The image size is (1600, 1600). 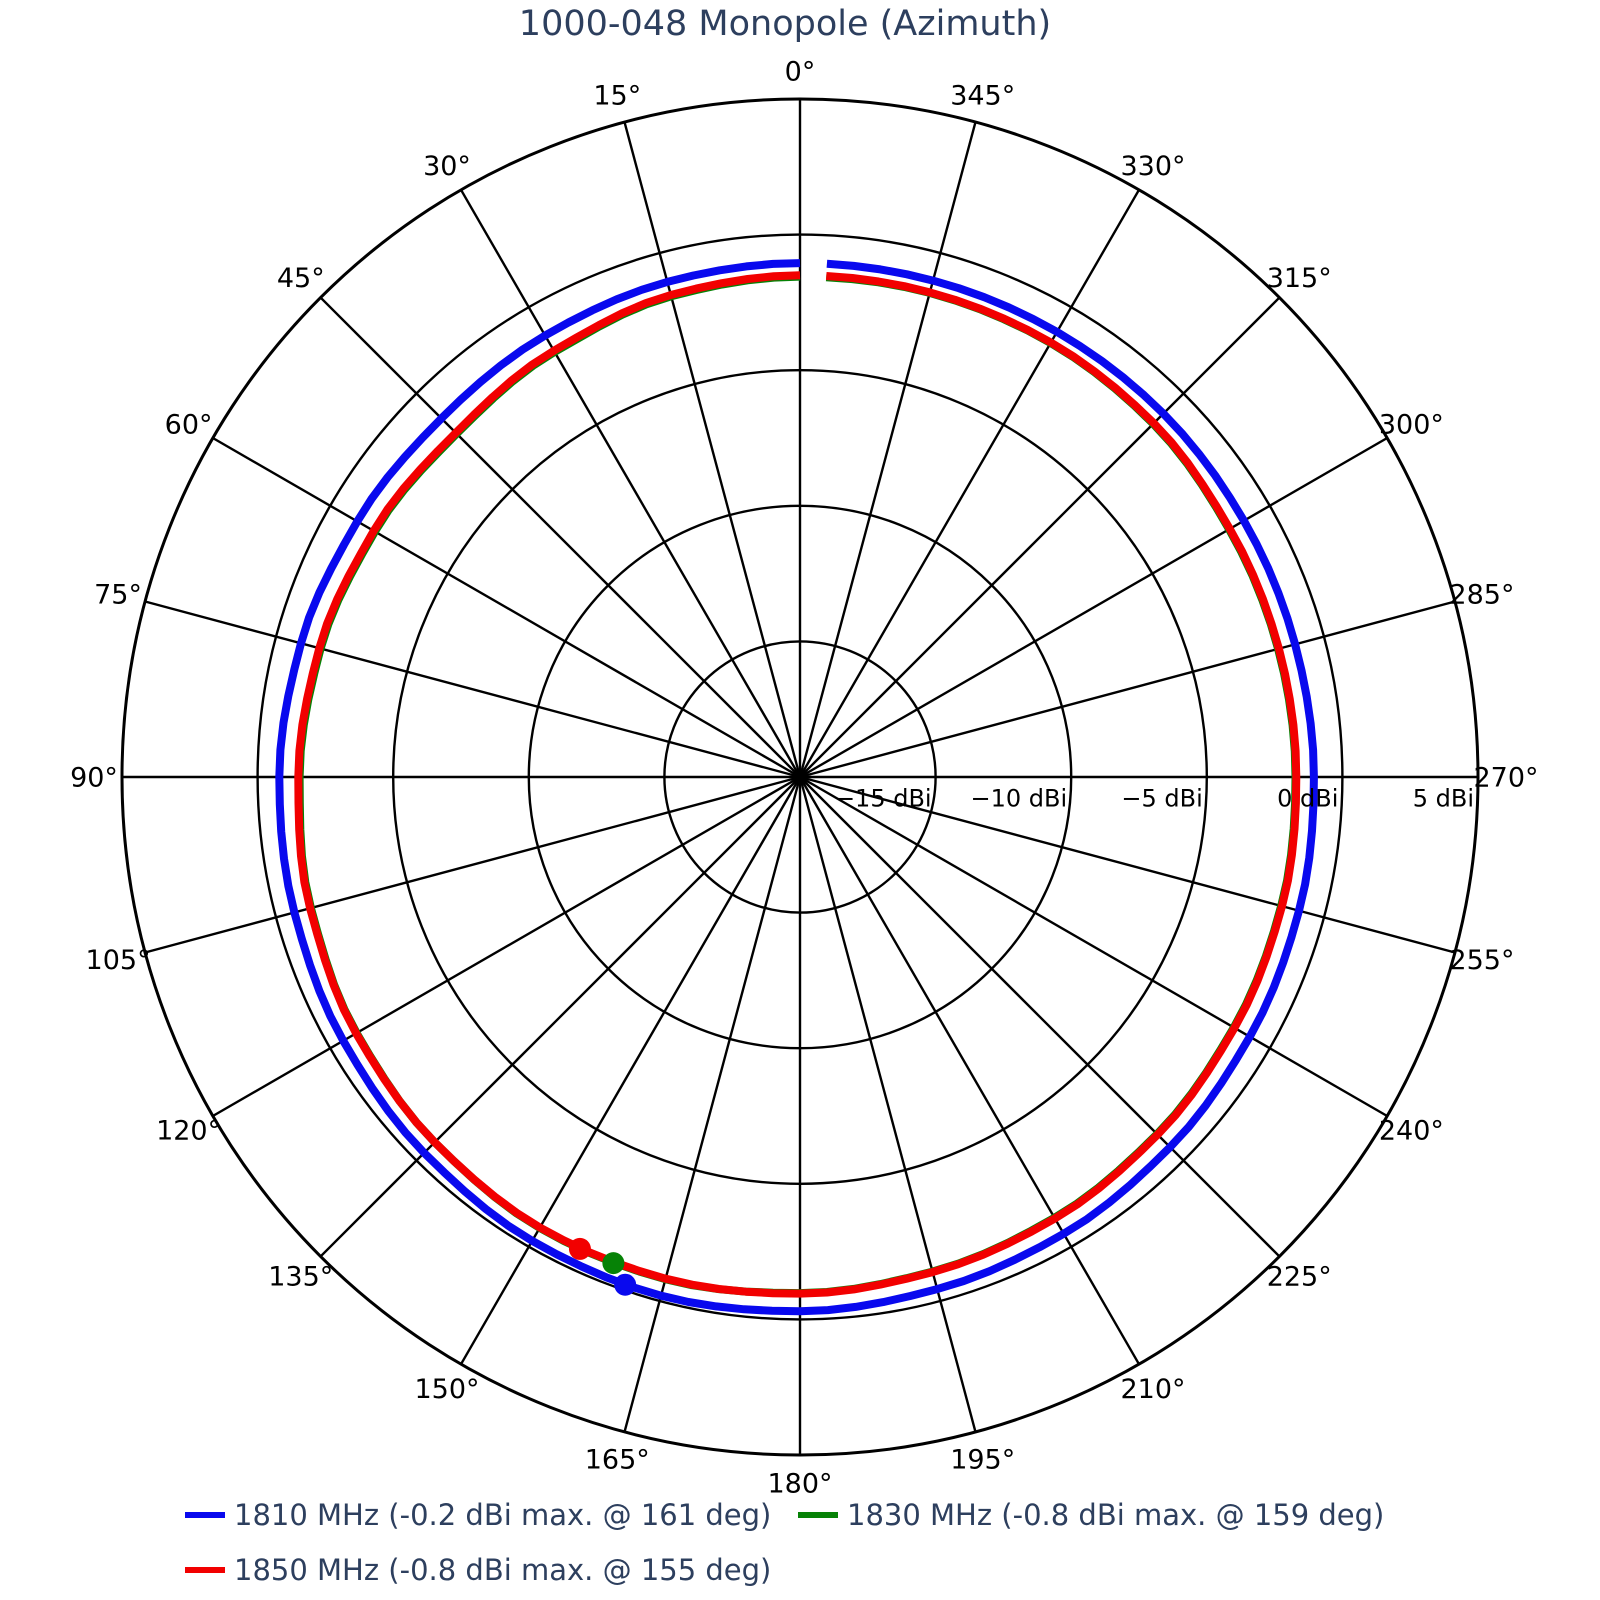 What do you see at coordinates (503, 1570) in the screenshot?
I see `legend-label-1850mhz: 1850 MHz (-0.8 dBi max. @ 155 deg)` at bounding box center [503, 1570].